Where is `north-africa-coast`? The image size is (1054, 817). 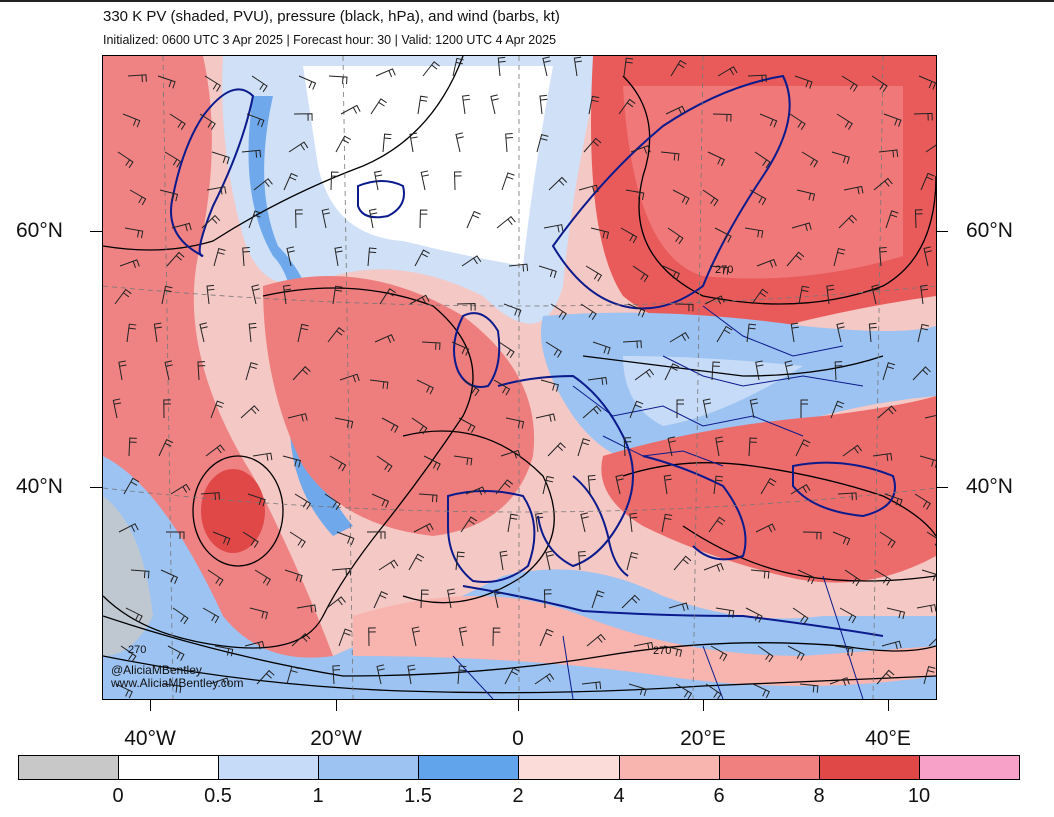
north-africa-coast is located at coordinates (673, 611).